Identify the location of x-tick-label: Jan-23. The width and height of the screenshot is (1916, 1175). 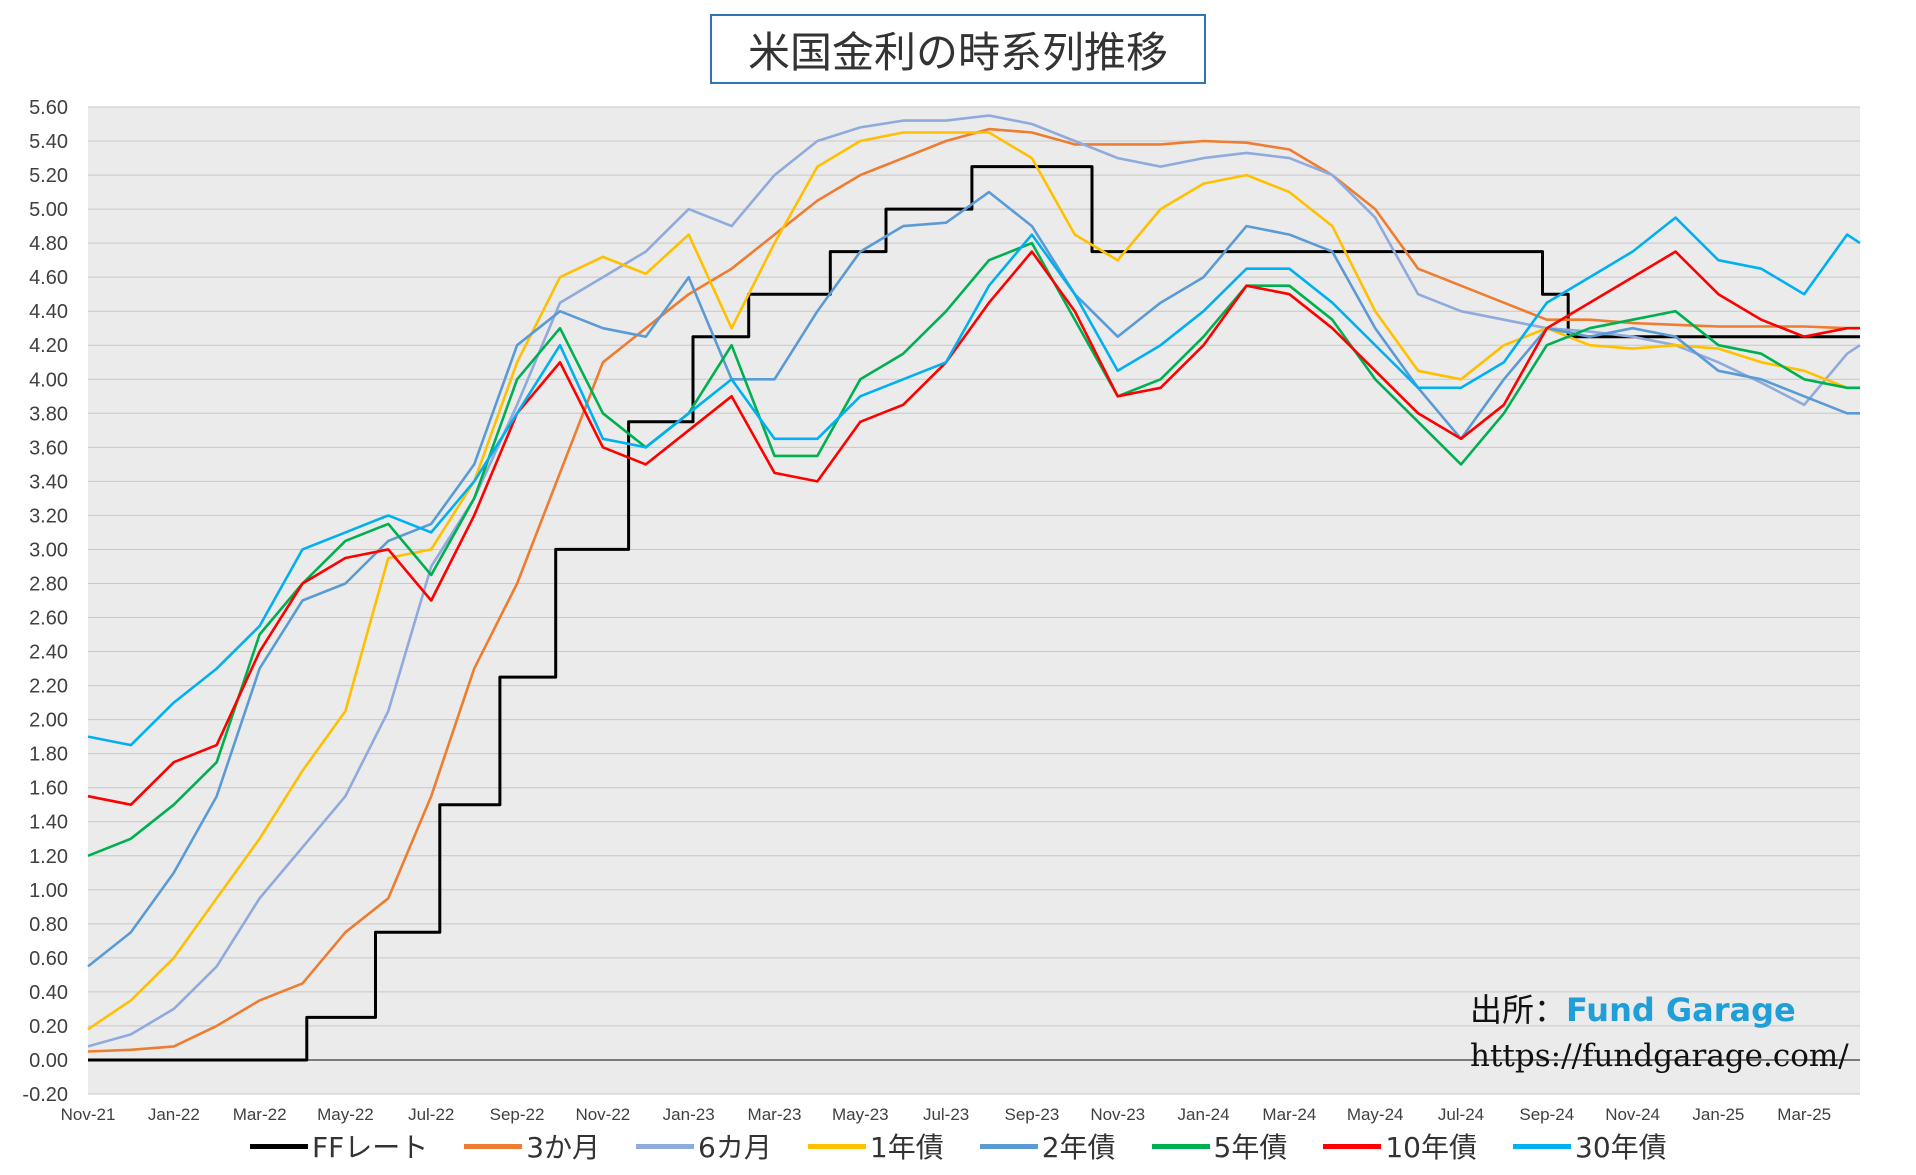
(689, 1114).